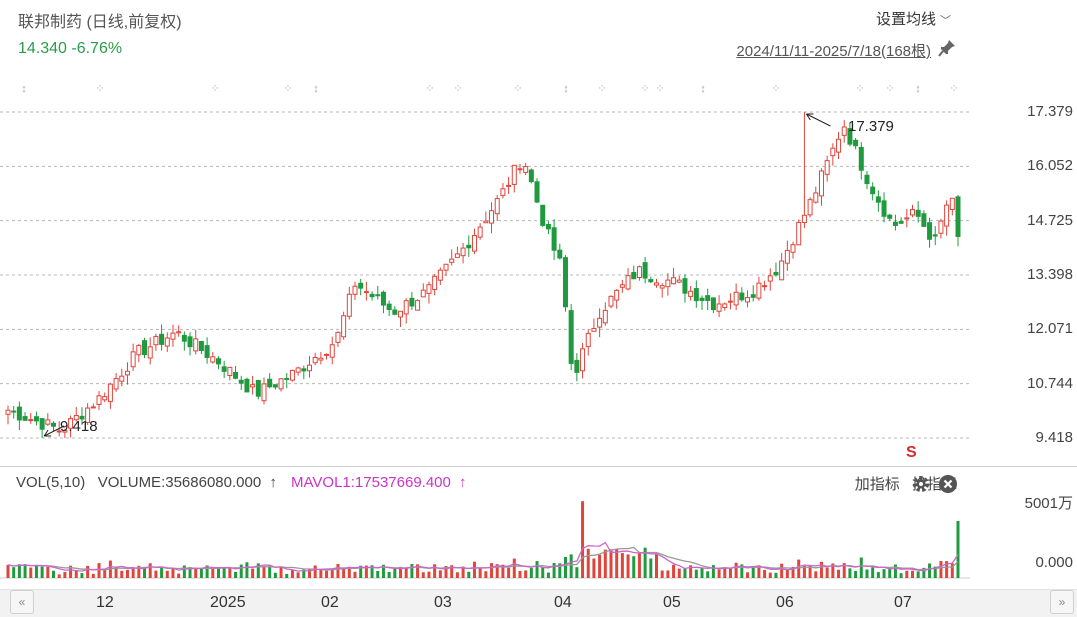 This screenshot has width=1077, height=617. What do you see at coordinates (330, 602) in the screenshot?
I see `time-axis-label: 02` at bounding box center [330, 602].